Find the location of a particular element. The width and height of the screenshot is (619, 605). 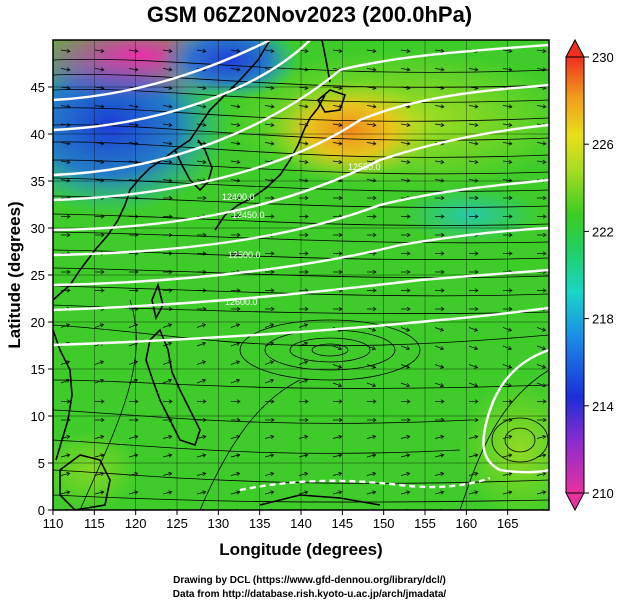

map-title: GSM 06Z20Nov2023 (200.0hPa) is located at coordinates (309, 14).